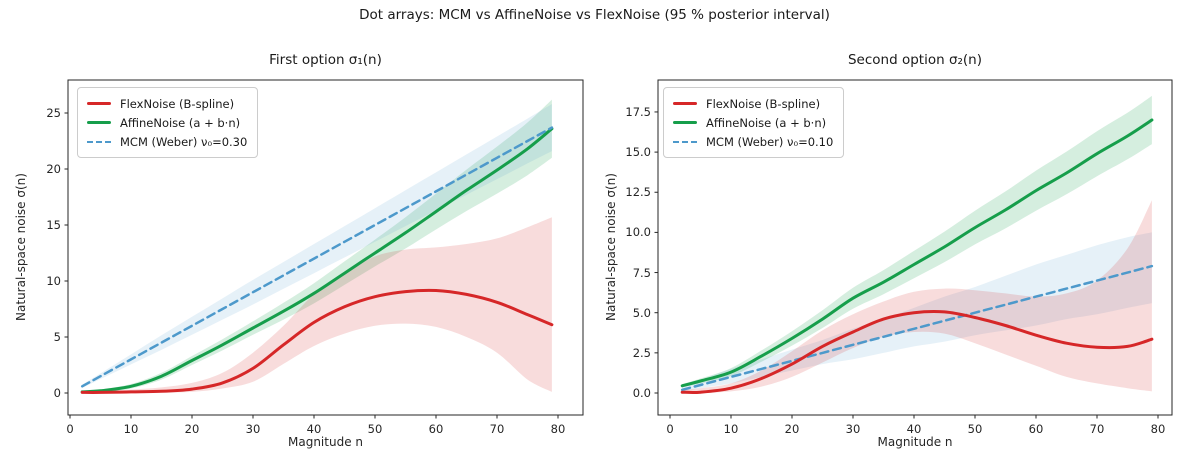 This screenshot has width=1189, height=463. I want to click on y-tick-label: 25, so click(53, 113).